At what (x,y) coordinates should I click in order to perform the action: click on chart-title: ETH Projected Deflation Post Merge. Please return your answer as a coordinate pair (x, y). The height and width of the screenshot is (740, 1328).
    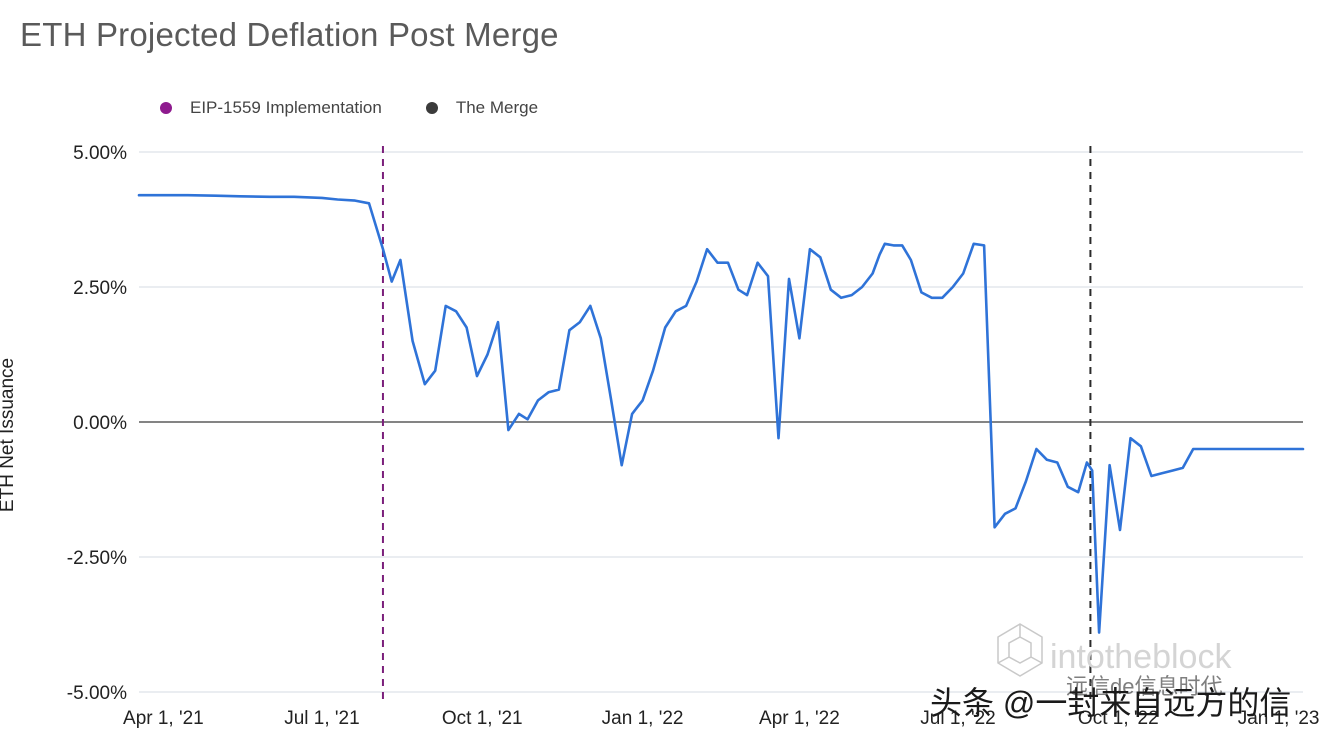
    Looking at the image, I should click on (289, 34).